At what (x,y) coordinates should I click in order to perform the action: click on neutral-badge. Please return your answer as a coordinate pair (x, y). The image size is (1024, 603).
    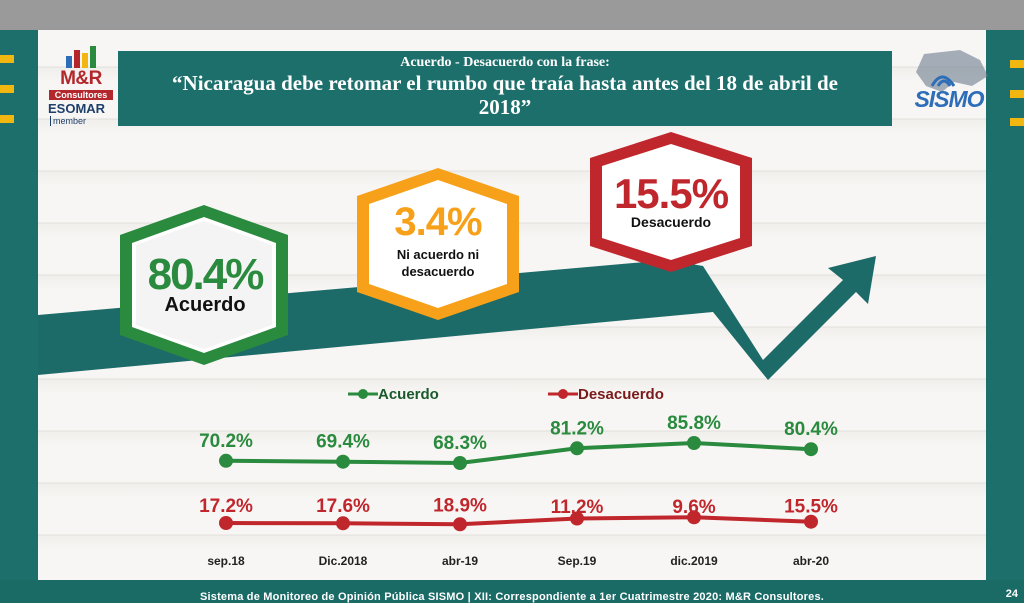
    Looking at the image, I should click on (438, 244).